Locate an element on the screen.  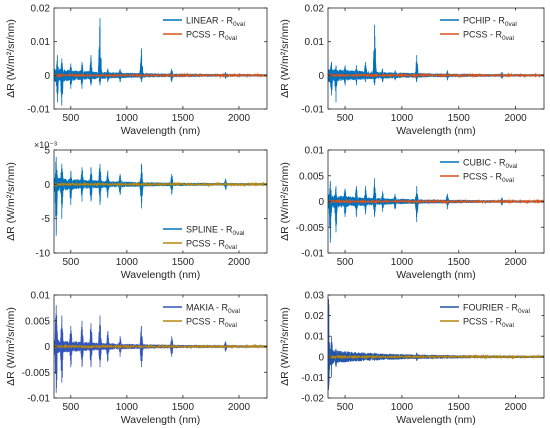
legend-entry: PCHIP - R0val is located at coordinates (490, 22).